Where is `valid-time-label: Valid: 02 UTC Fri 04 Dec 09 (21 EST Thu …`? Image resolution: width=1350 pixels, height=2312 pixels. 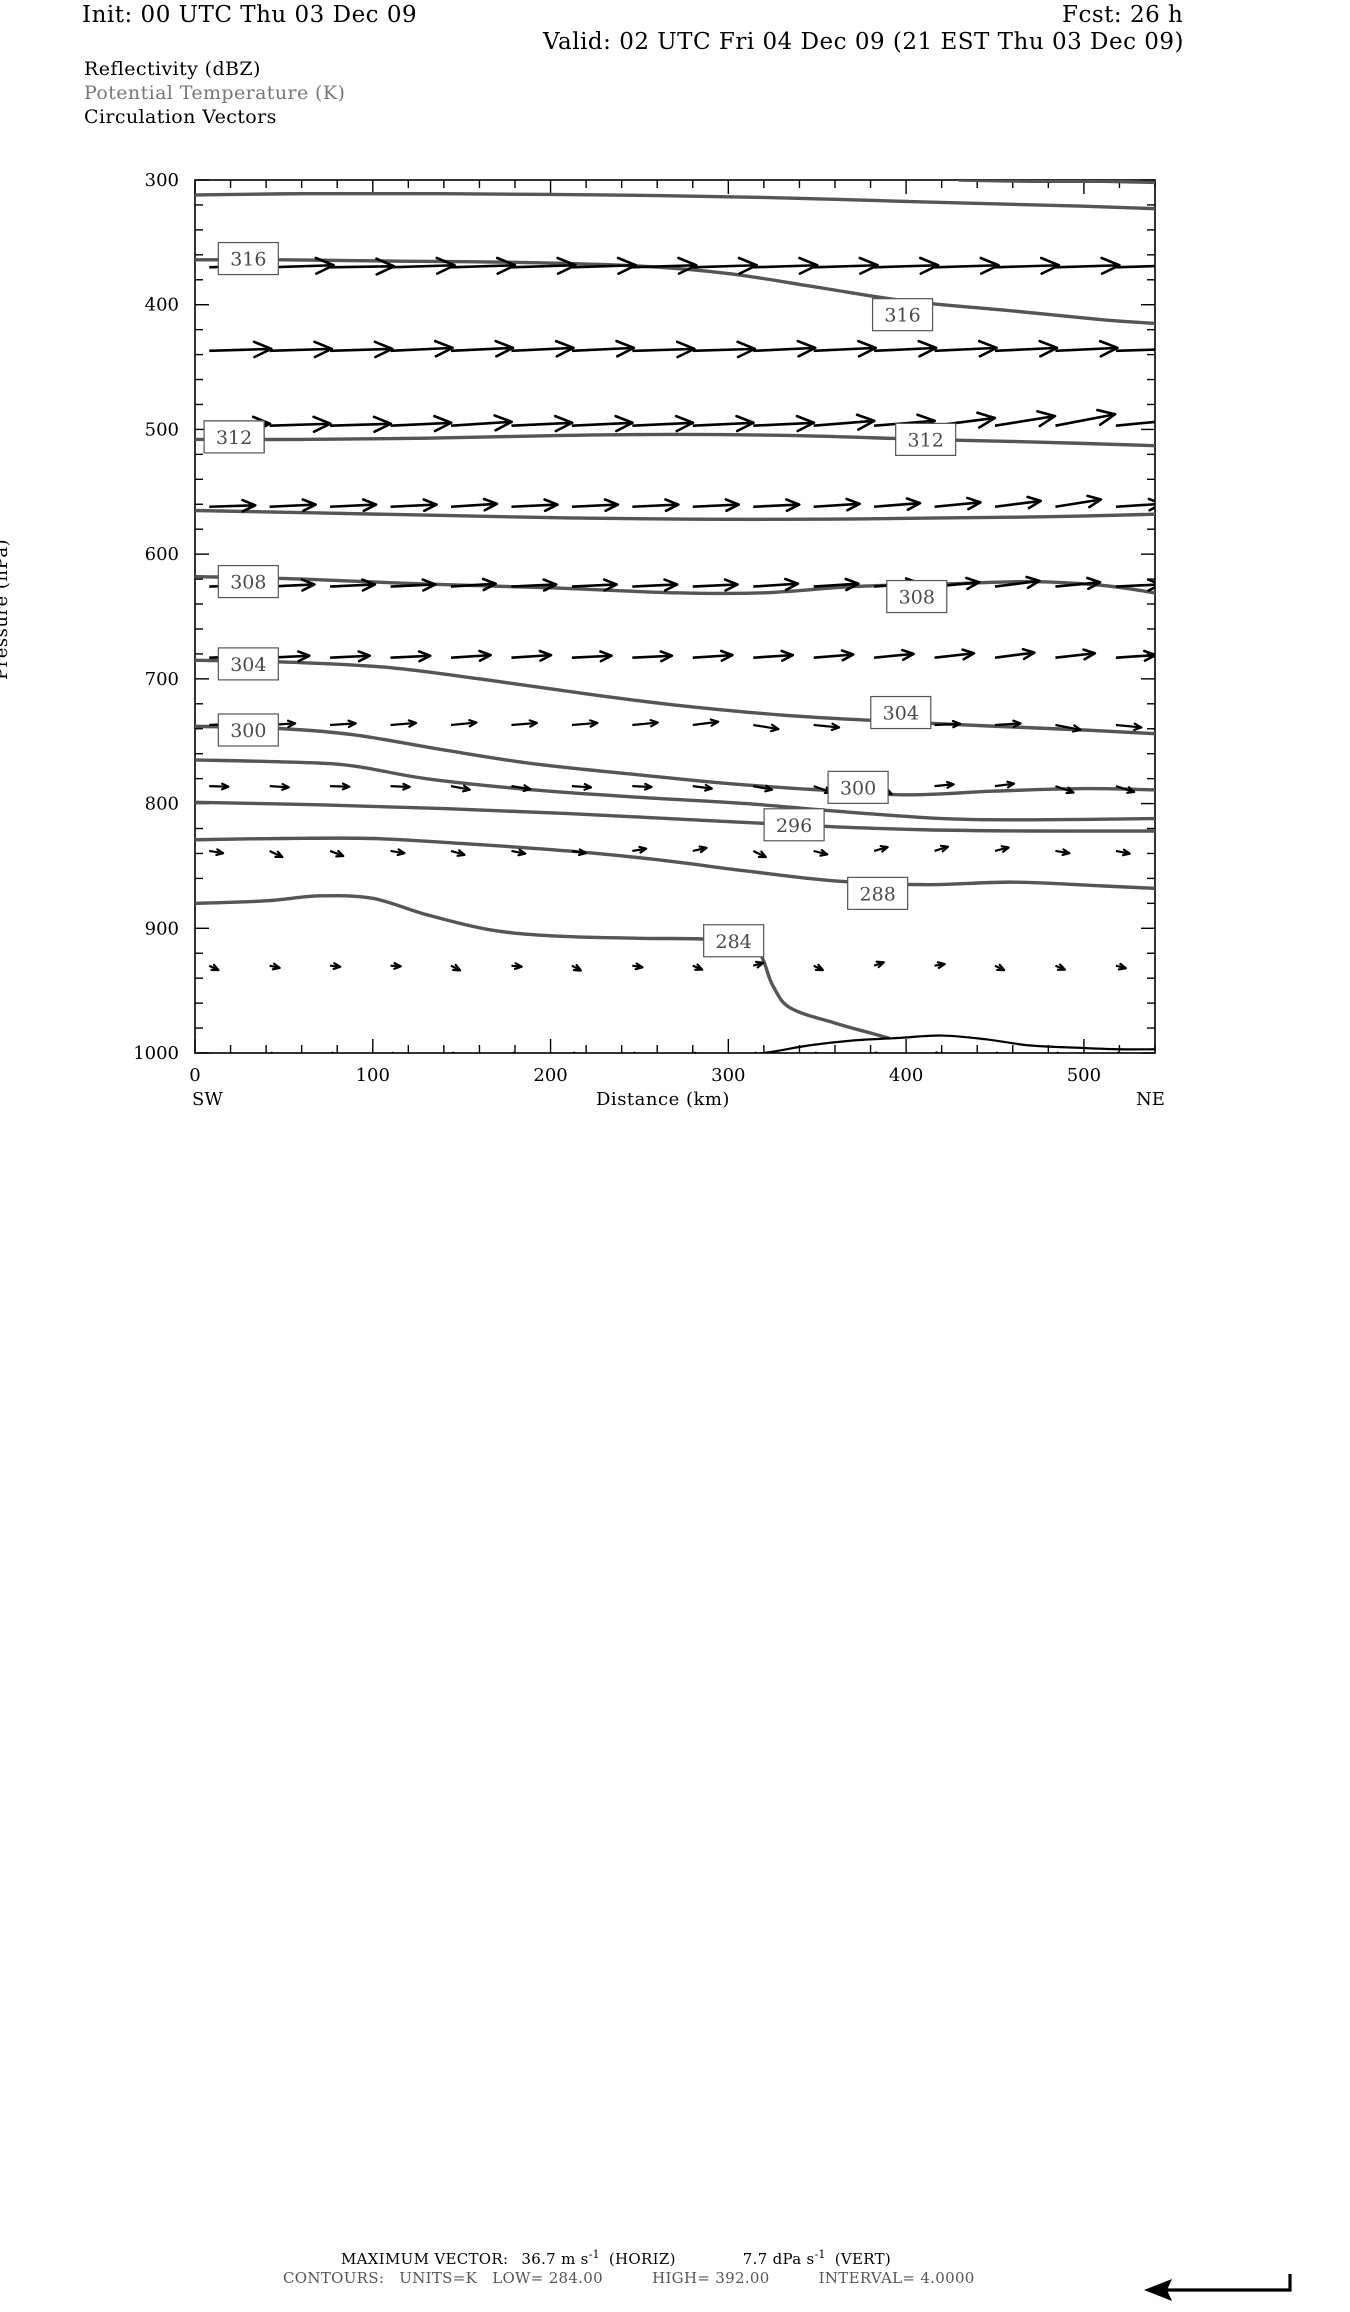
valid-time-label: Valid: 02 UTC Fri 04 Dec 09 (21 EST Thu … is located at coordinates (863, 42).